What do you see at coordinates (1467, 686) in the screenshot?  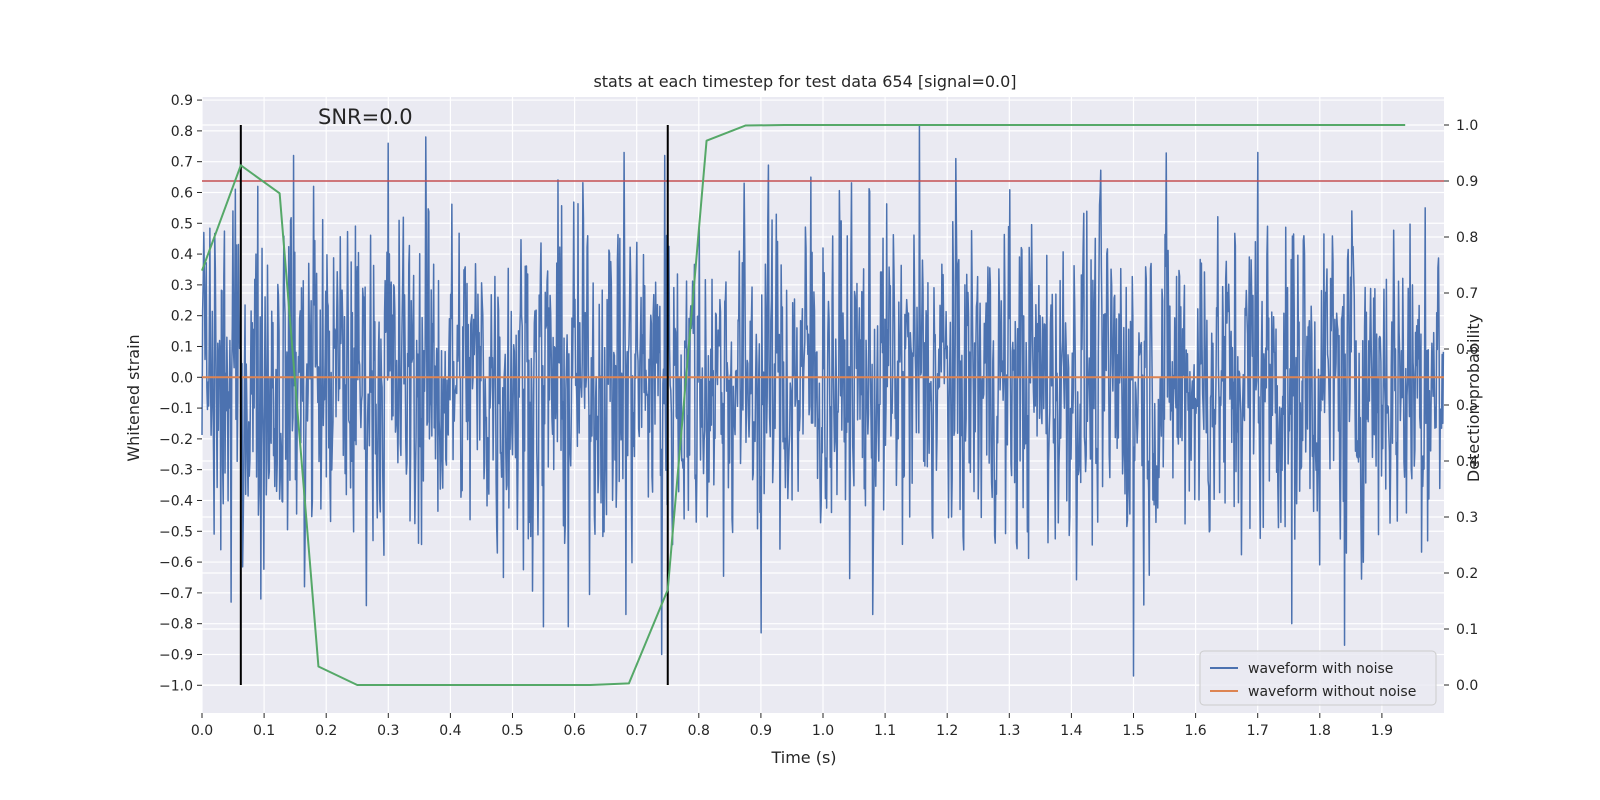 I see `y2-tick-label: 0.0` at bounding box center [1467, 686].